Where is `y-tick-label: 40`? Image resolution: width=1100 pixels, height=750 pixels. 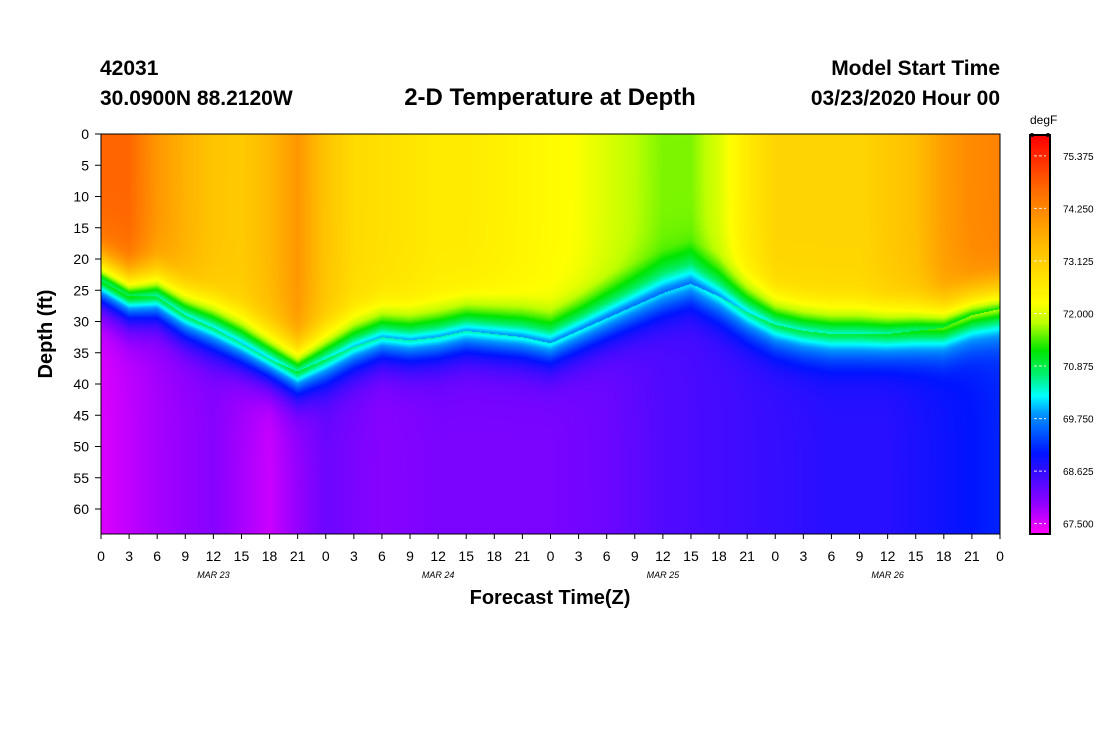 y-tick-label: 40 is located at coordinates (81, 384).